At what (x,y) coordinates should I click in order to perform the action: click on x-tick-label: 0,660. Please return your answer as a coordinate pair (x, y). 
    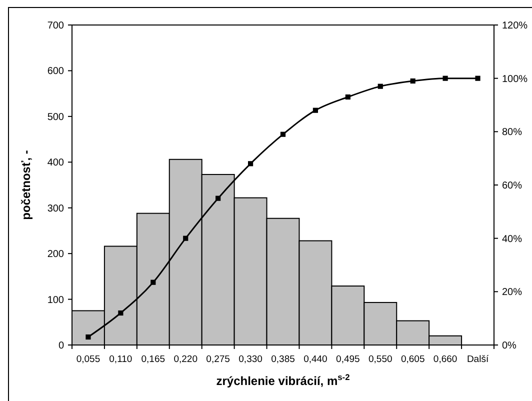
    Looking at the image, I should click on (445, 359).